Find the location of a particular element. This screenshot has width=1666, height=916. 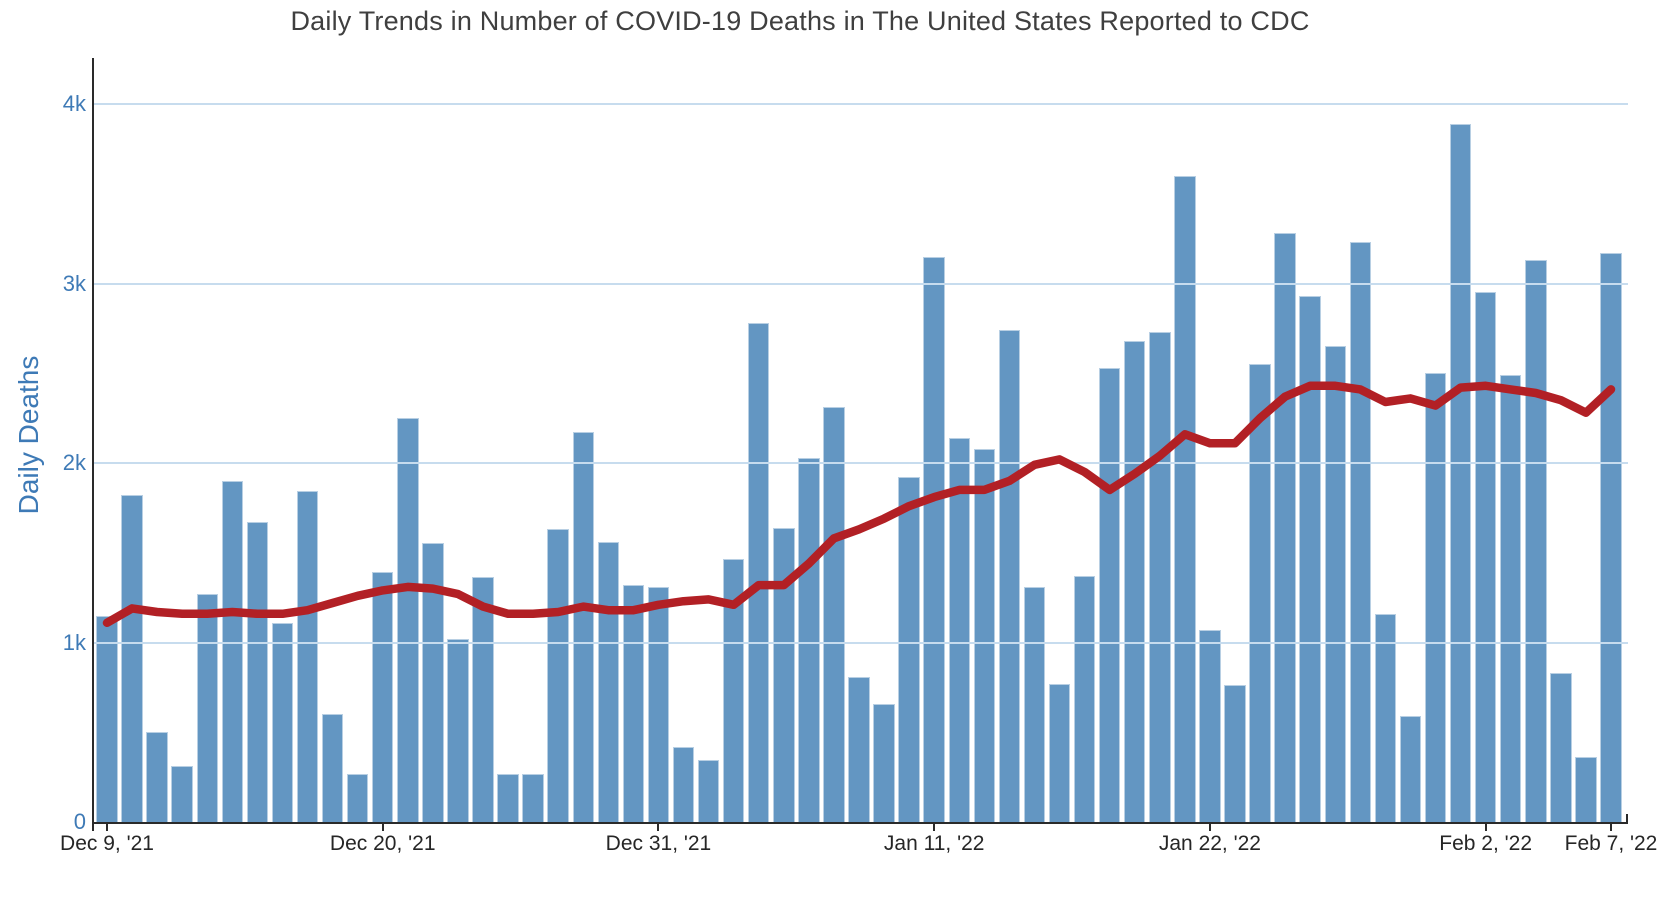

x-tick-label: Feb 2, '22 is located at coordinates (1486, 843).